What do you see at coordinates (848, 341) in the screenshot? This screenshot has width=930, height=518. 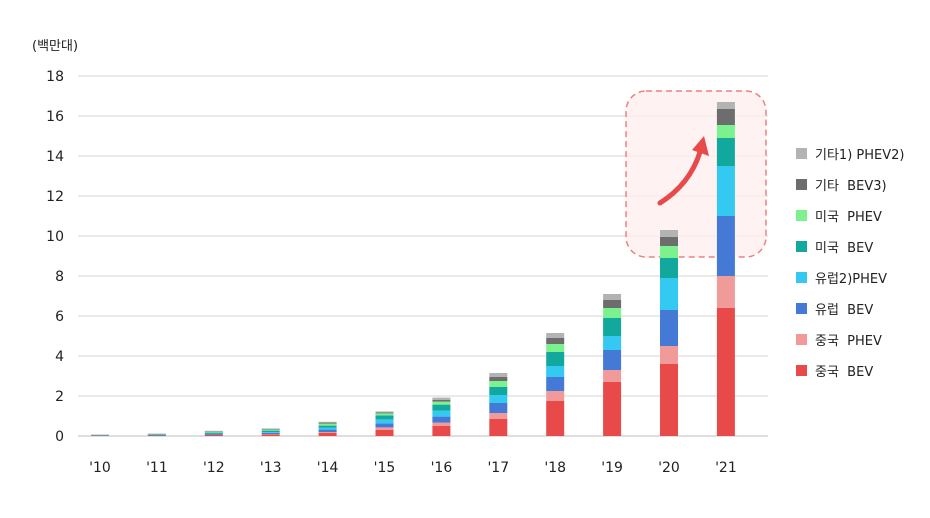 I see `legend-label: 중국 PHEV` at bounding box center [848, 341].